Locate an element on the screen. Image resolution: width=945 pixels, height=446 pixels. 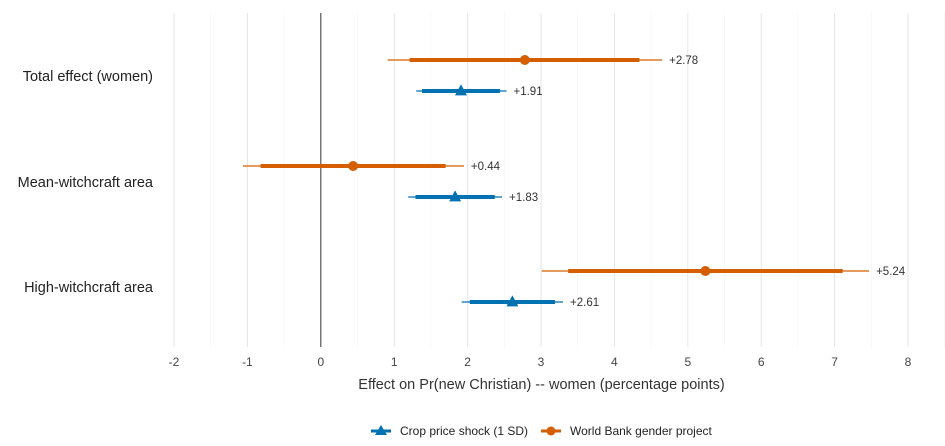
legend-label: Crop price shock (1 SD) is located at coordinates (464, 431).